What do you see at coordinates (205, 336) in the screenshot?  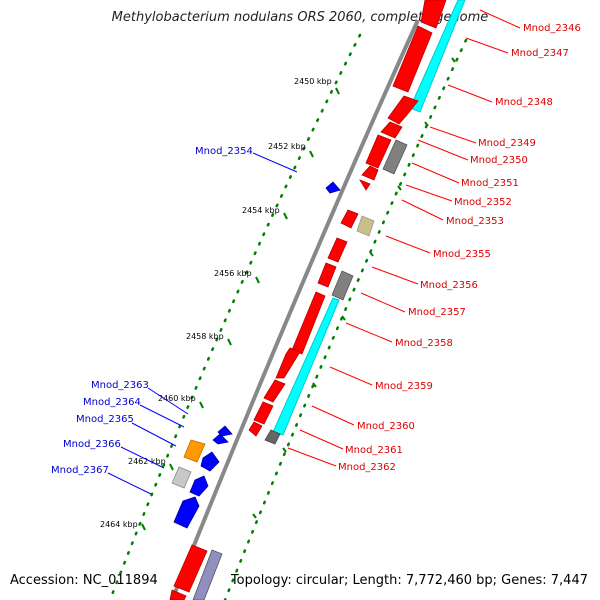 I see `scale-label: 2458 kbp` at bounding box center [205, 336].